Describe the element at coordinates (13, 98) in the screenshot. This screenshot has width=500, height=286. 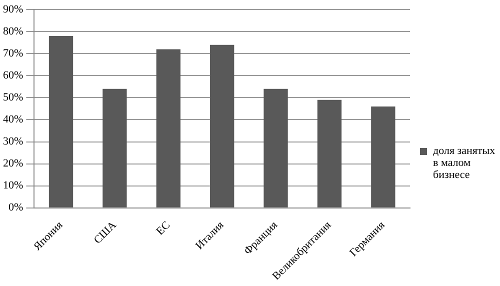
I see `y-tick-label: 50%` at that location.